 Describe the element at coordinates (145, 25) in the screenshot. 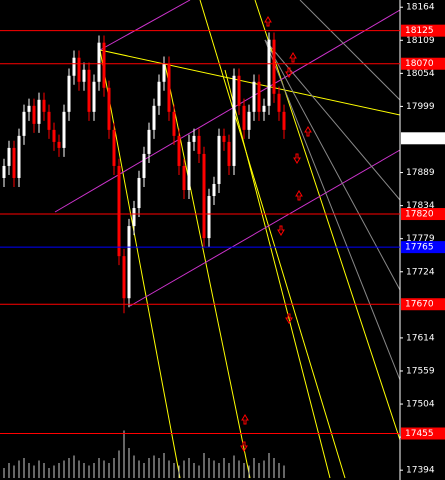

I see `channel-line` at that location.